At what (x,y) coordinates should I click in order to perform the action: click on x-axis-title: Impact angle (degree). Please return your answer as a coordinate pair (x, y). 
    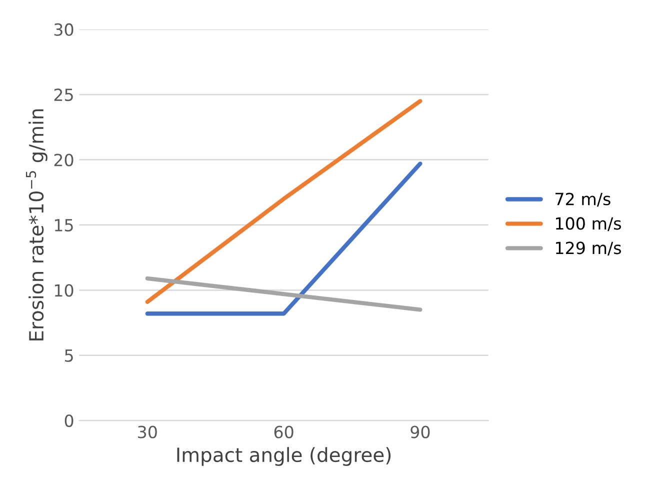
    Looking at the image, I should click on (284, 456).